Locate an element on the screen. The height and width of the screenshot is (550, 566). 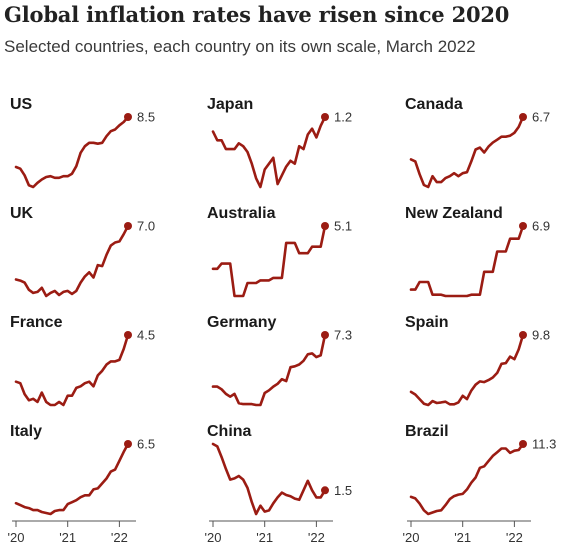
x-axis-col-3: '20 '21 '22 is located at coordinates (467, 532).